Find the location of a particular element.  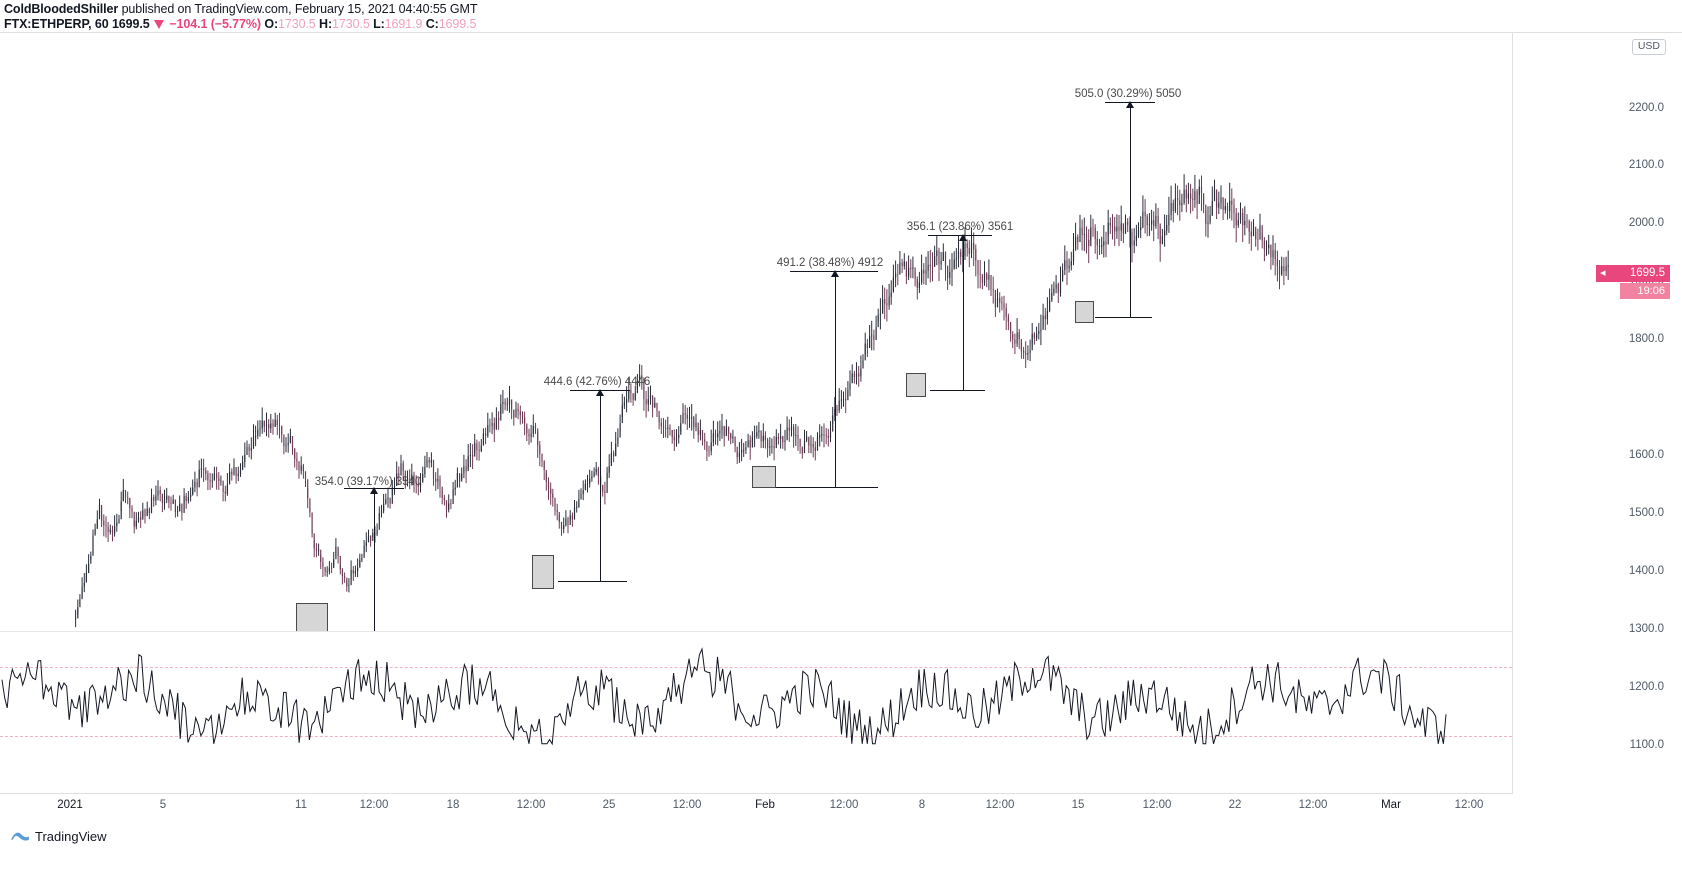

pane-separator is located at coordinates (756, 631).